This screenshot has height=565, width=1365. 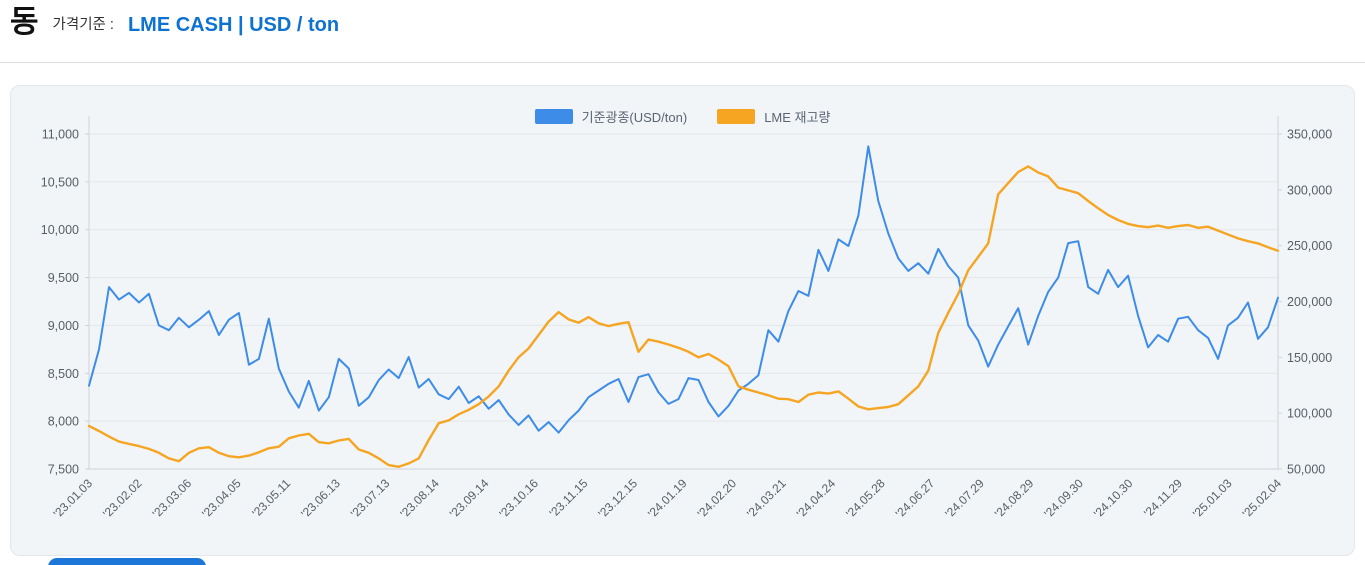 I want to click on left-axis-label: 8,000, so click(x=63, y=422).